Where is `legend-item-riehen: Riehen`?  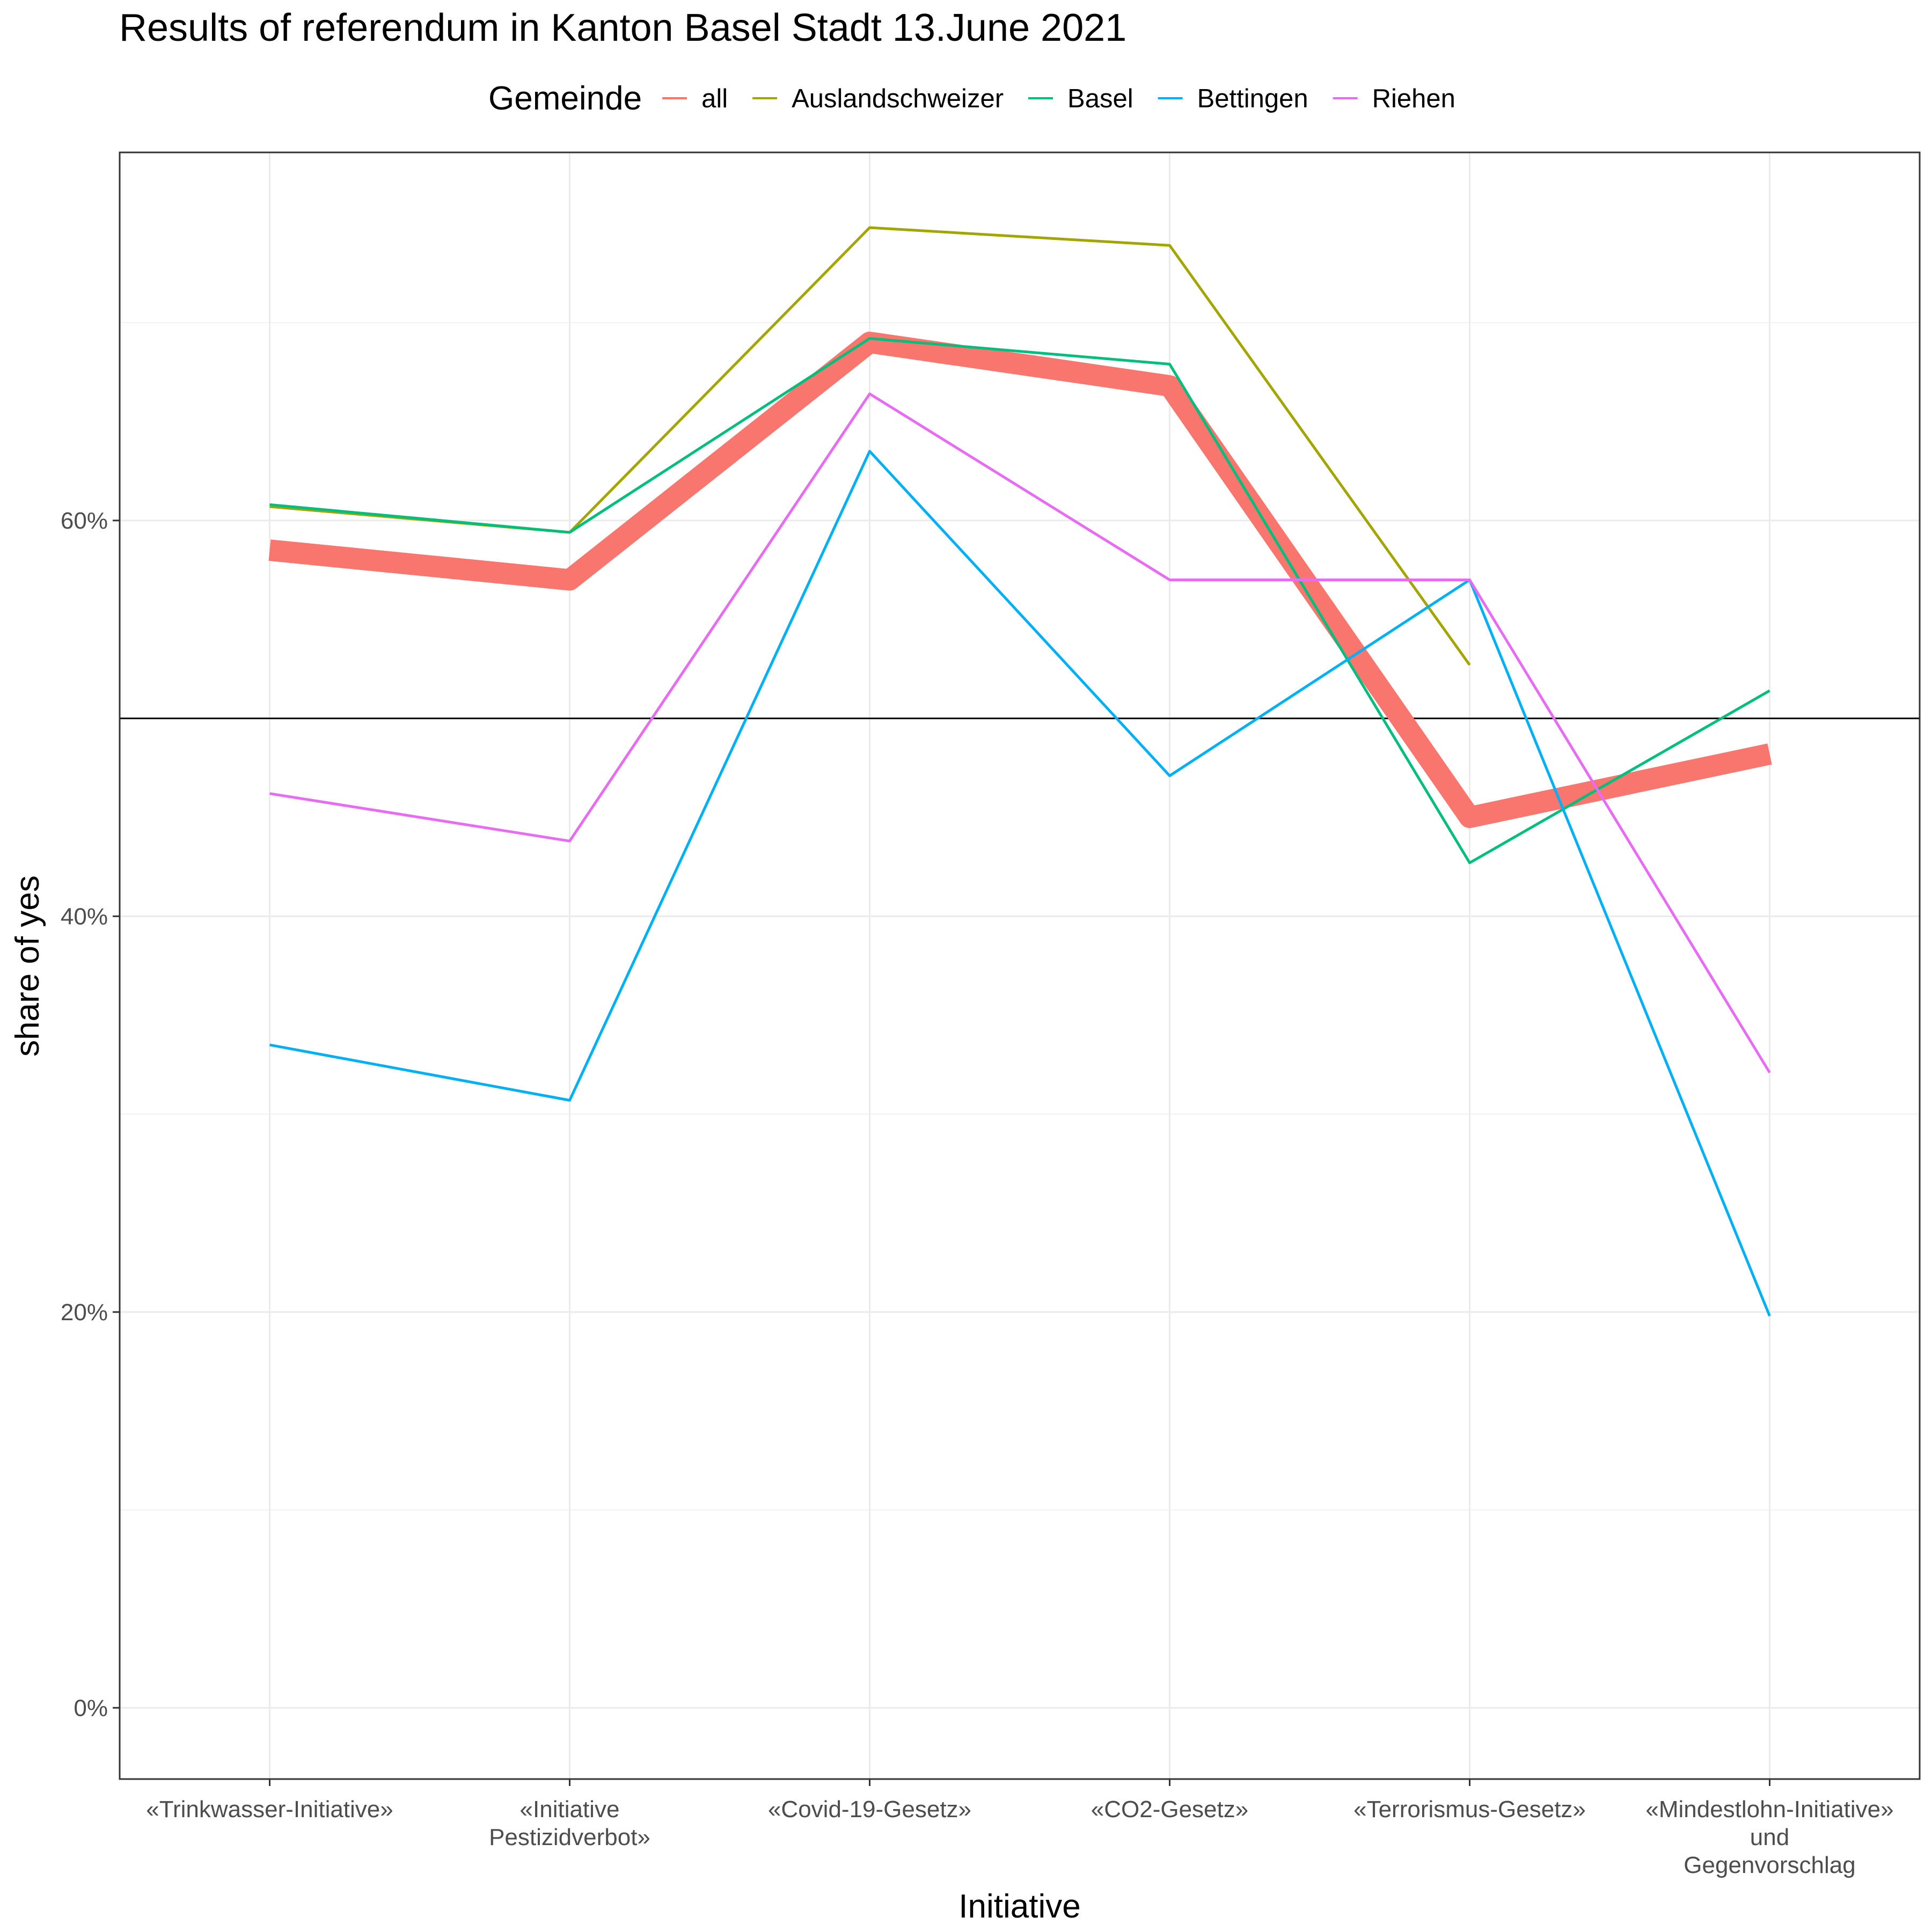 legend-item-riehen: Riehen is located at coordinates (1394, 98).